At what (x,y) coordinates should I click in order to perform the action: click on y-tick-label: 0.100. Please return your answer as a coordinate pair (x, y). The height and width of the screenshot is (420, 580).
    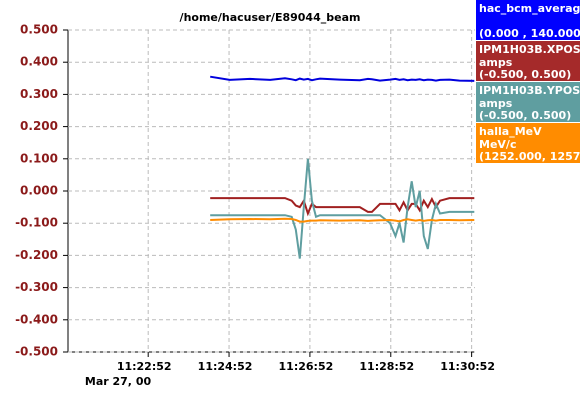
    Looking at the image, I should click on (39, 158).